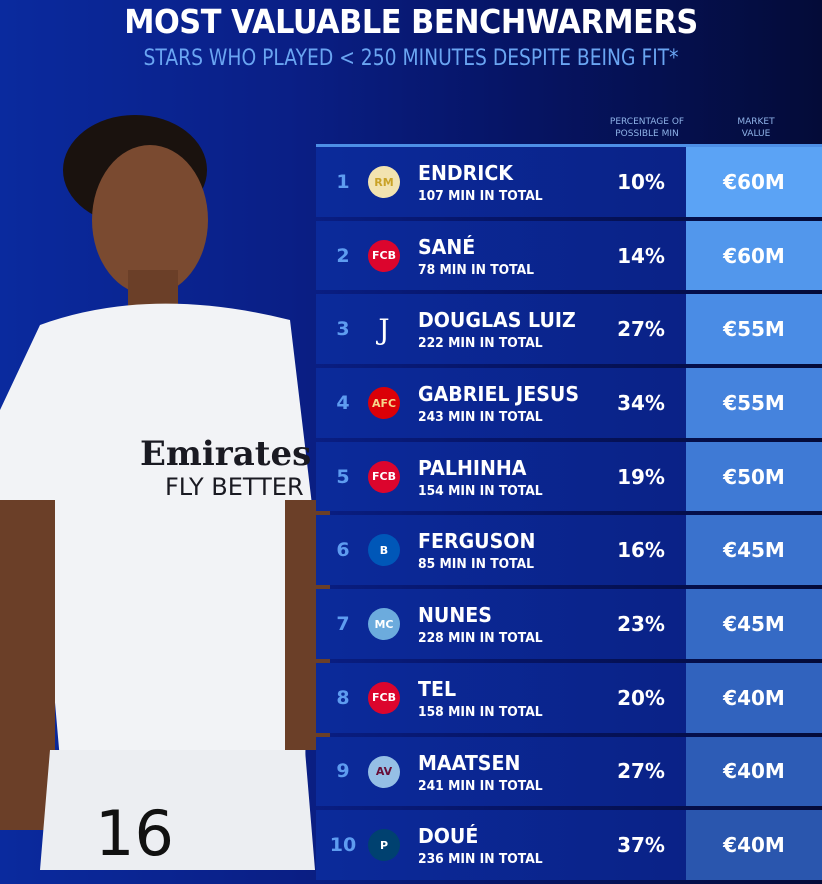 This screenshot has height=884, width=822. I want to click on shirt-number: 16, so click(134, 833).